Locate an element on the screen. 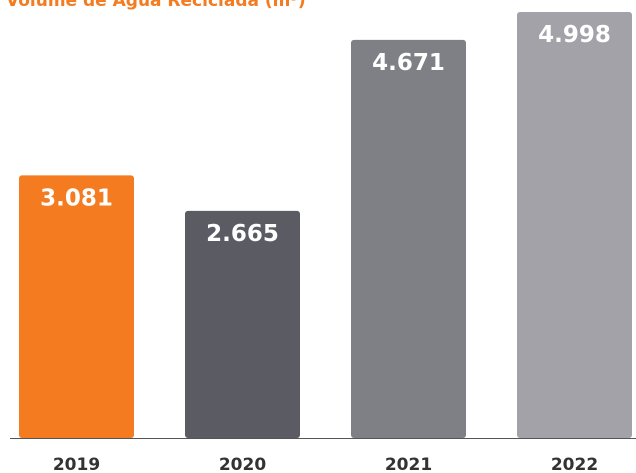 The image size is (636, 473). value-label: 4.671 is located at coordinates (408, 63).